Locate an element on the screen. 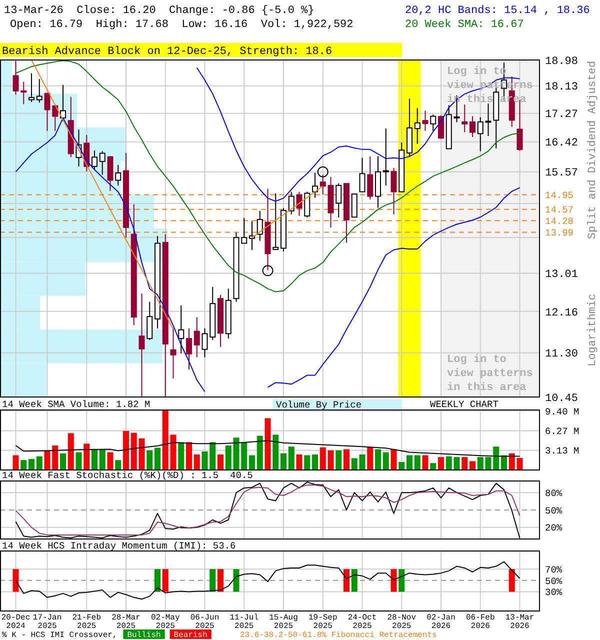 The height and width of the screenshot is (640, 600). chart-title: 14 Week SMA Volume: 1.82 M is located at coordinates (76, 404).